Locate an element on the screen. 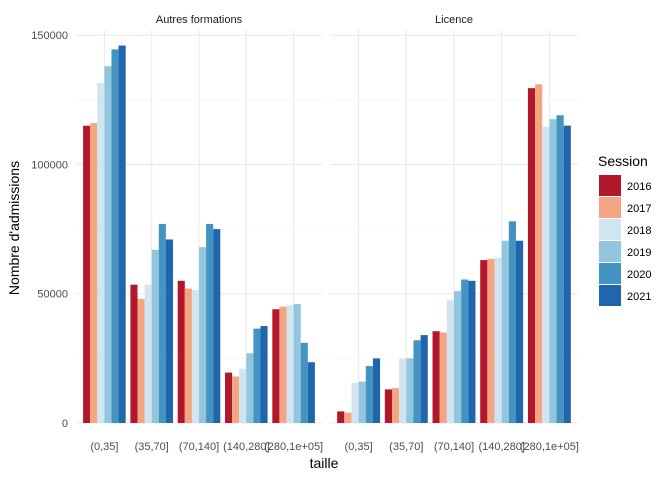 This screenshot has height=480, width=672. legend-label: 2019 is located at coordinates (639, 253).